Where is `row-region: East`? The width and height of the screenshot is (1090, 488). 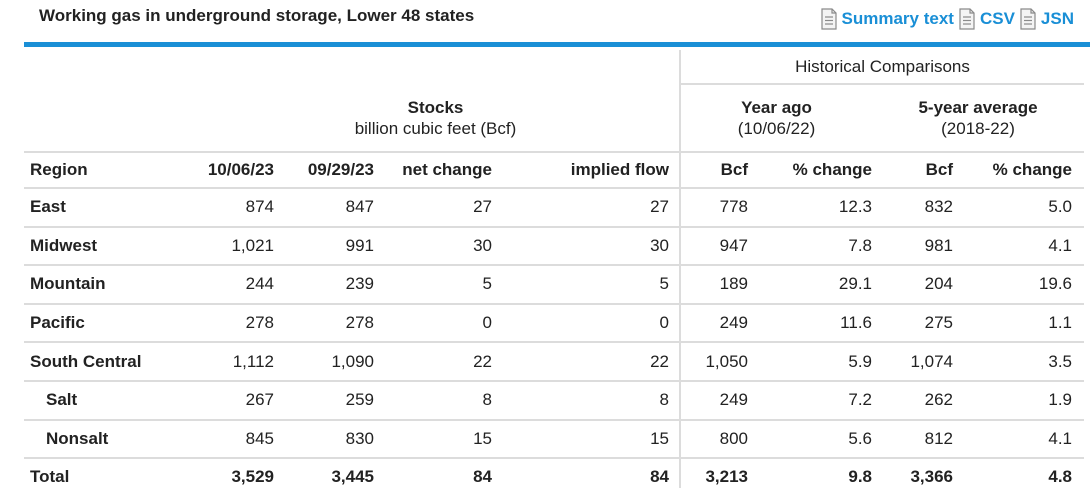 row-region: East is located at coordinates (108, 208).